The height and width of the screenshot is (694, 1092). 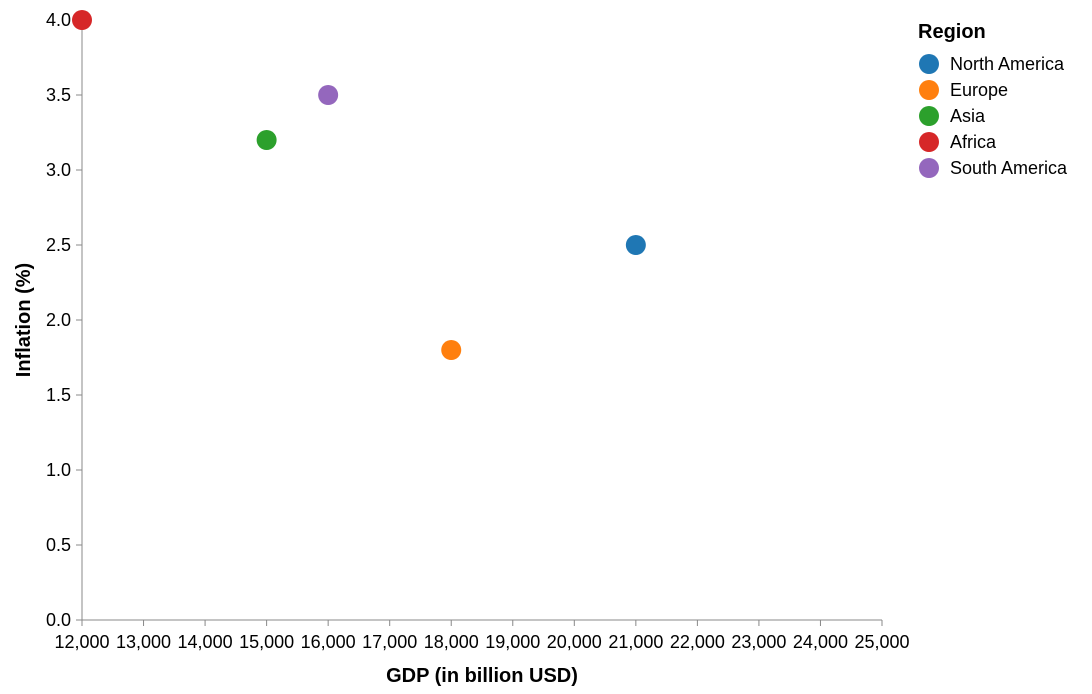 I want to click on x-tick-label: 25,000, so click(x=881, y=642).